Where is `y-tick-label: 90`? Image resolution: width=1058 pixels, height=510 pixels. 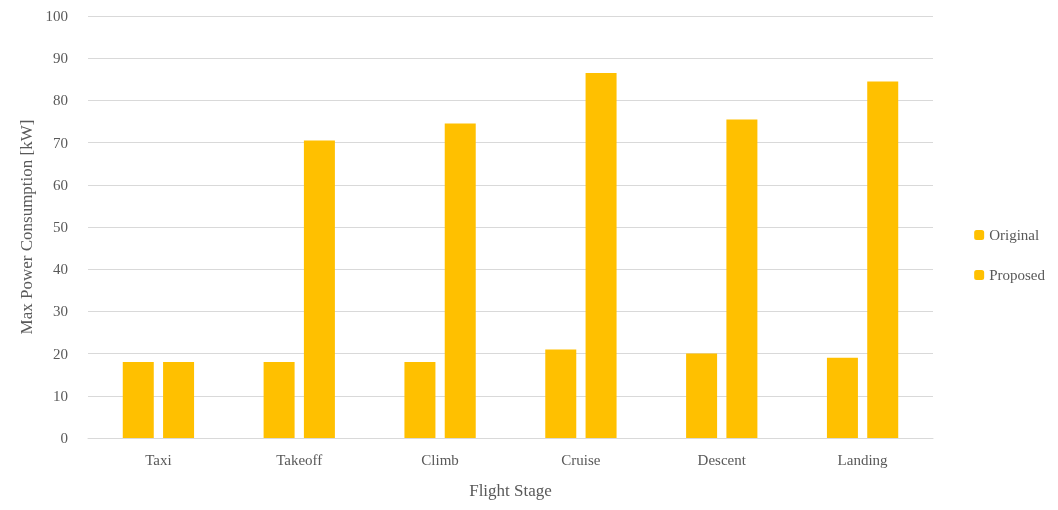
y-tick-label: 90 is located at coordinates (60, 58).